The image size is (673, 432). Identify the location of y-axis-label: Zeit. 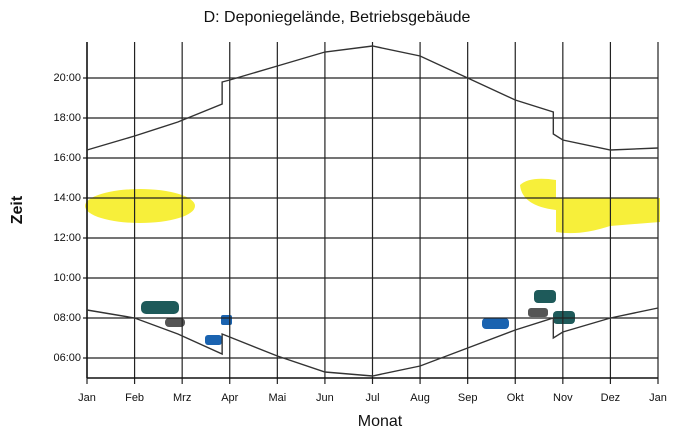
(17, 209).